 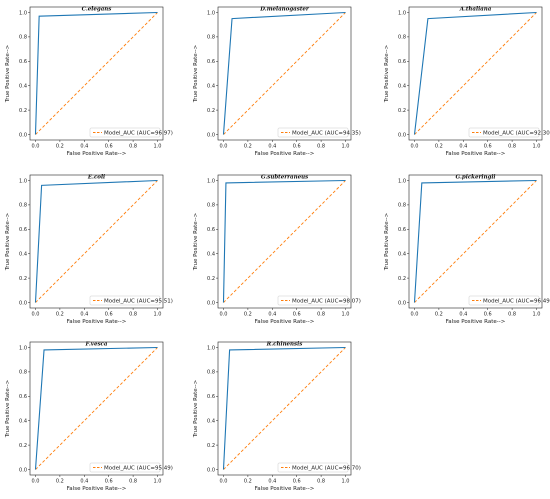 What do you see at coordinates (138, 302) in the screenshot?
I see `legend-label: Model_AUC (AUC=95.51)` at bounding box center [138, 302].